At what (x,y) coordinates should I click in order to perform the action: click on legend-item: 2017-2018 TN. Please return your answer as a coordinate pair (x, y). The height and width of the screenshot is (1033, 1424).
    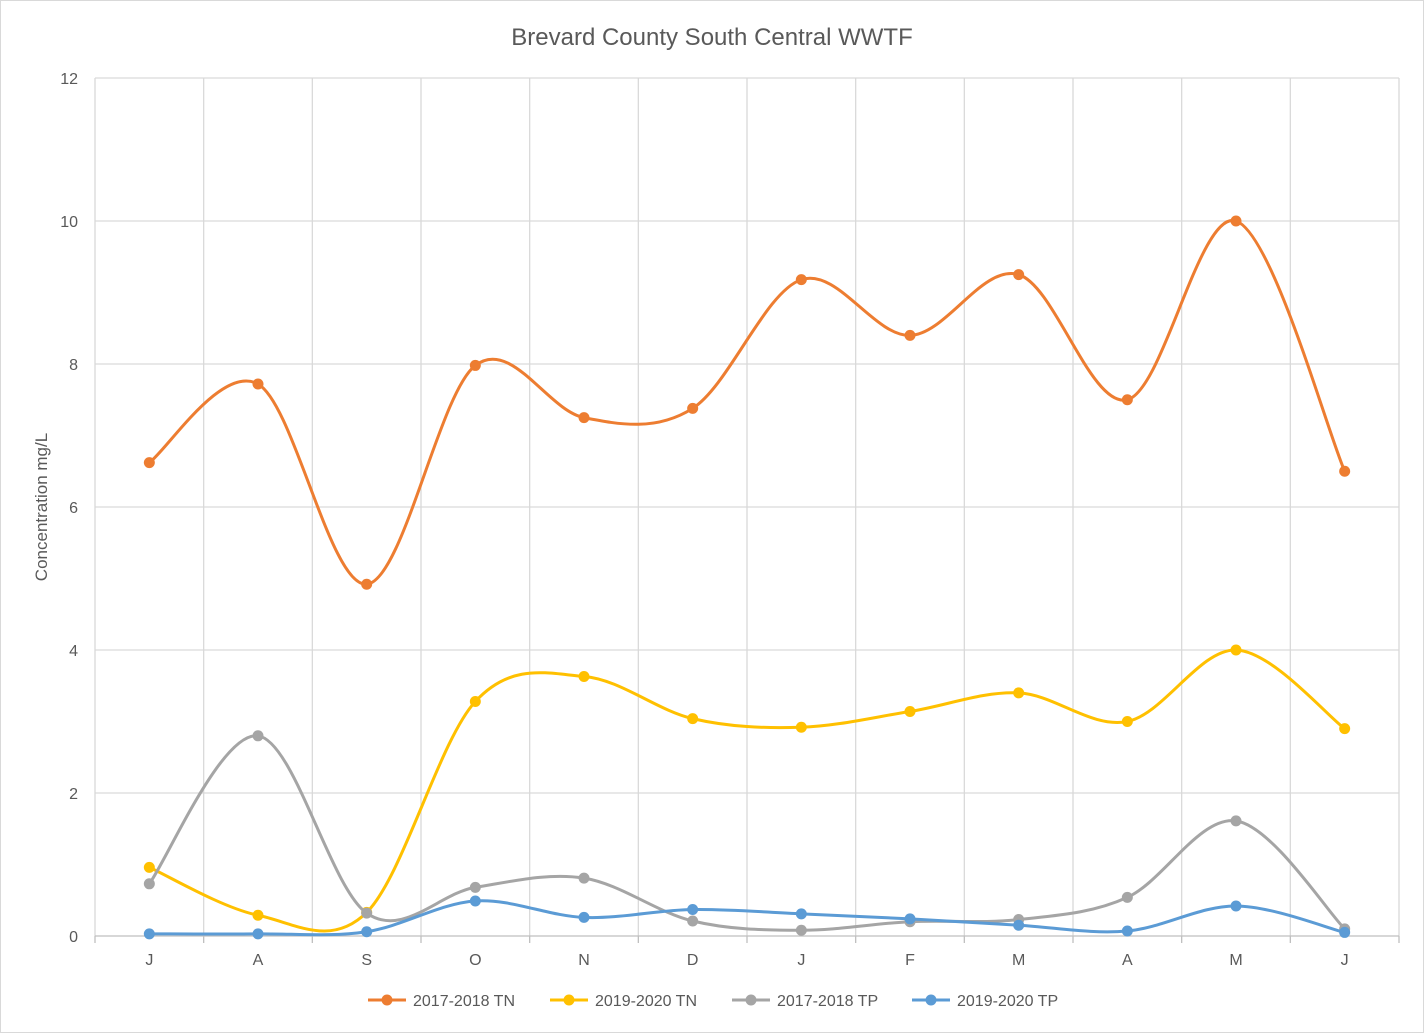
    Looking at the image, I should click on (441, 1001).